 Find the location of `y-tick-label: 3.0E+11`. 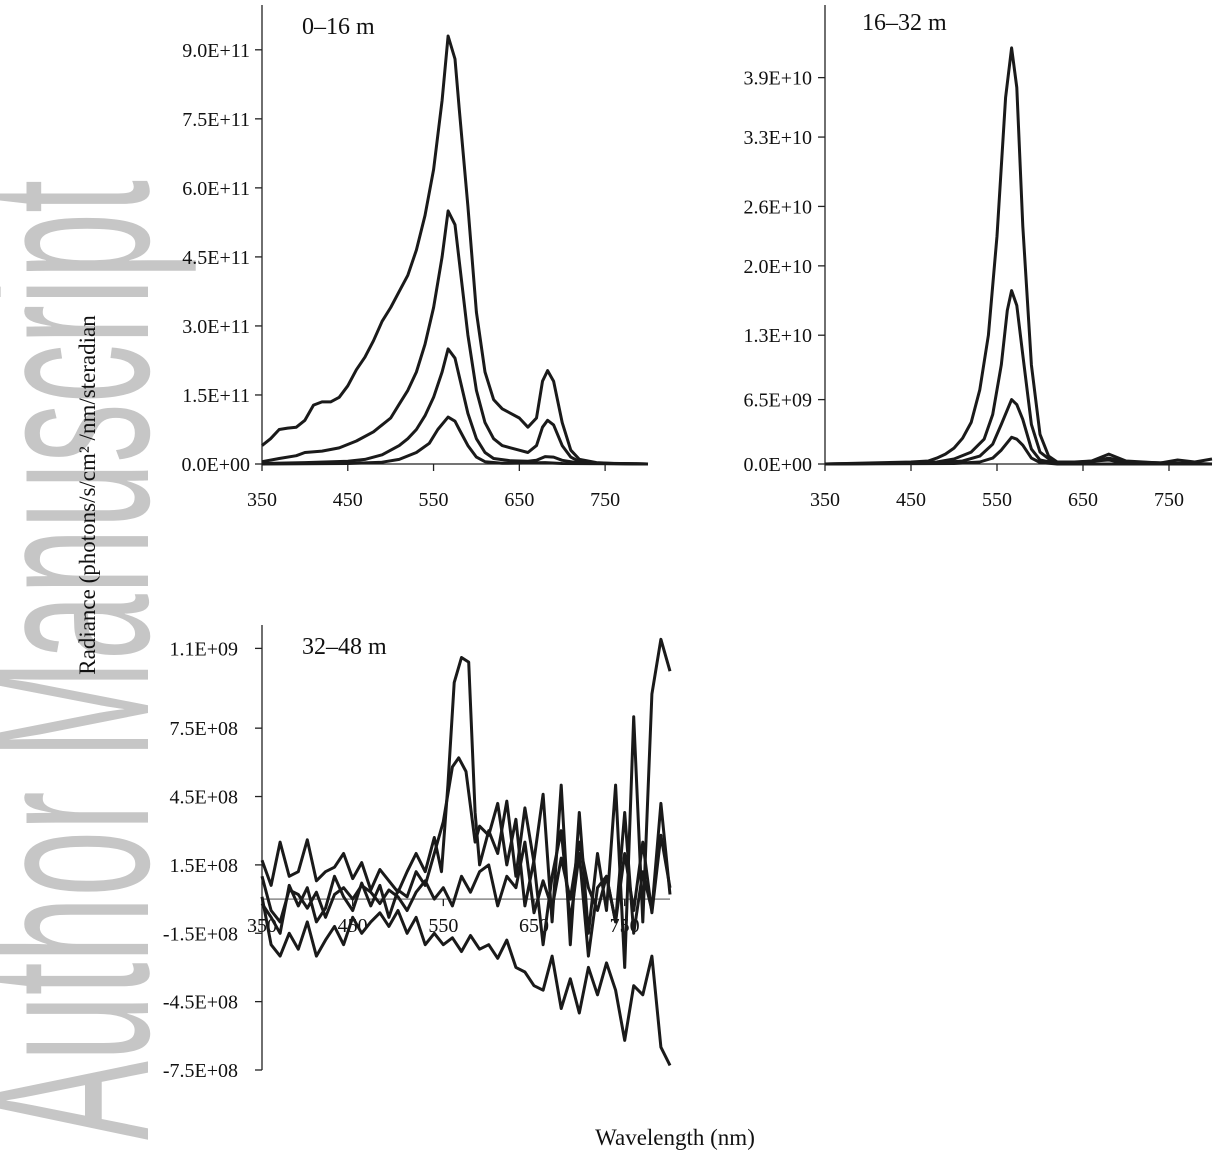

y-tick-label: 3.0E+11 is located at coordinates (216, 327).